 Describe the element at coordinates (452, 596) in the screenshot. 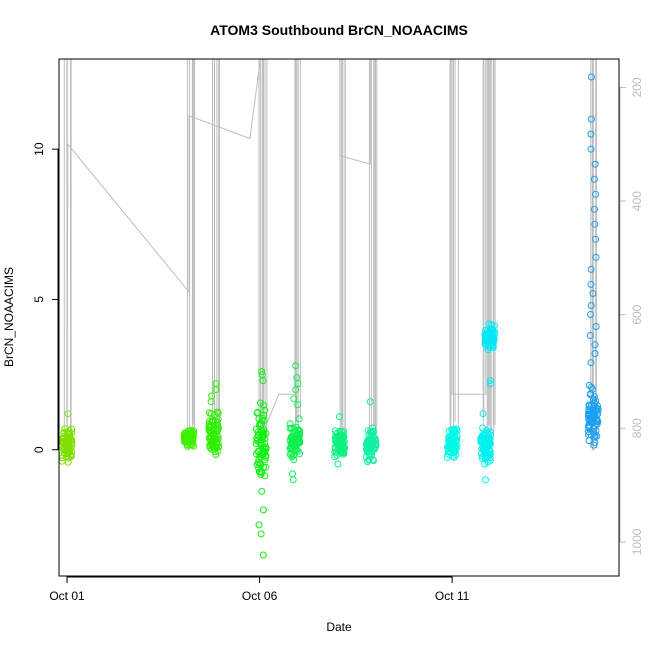

I see `x-tick-label: Oct 11` at that location.